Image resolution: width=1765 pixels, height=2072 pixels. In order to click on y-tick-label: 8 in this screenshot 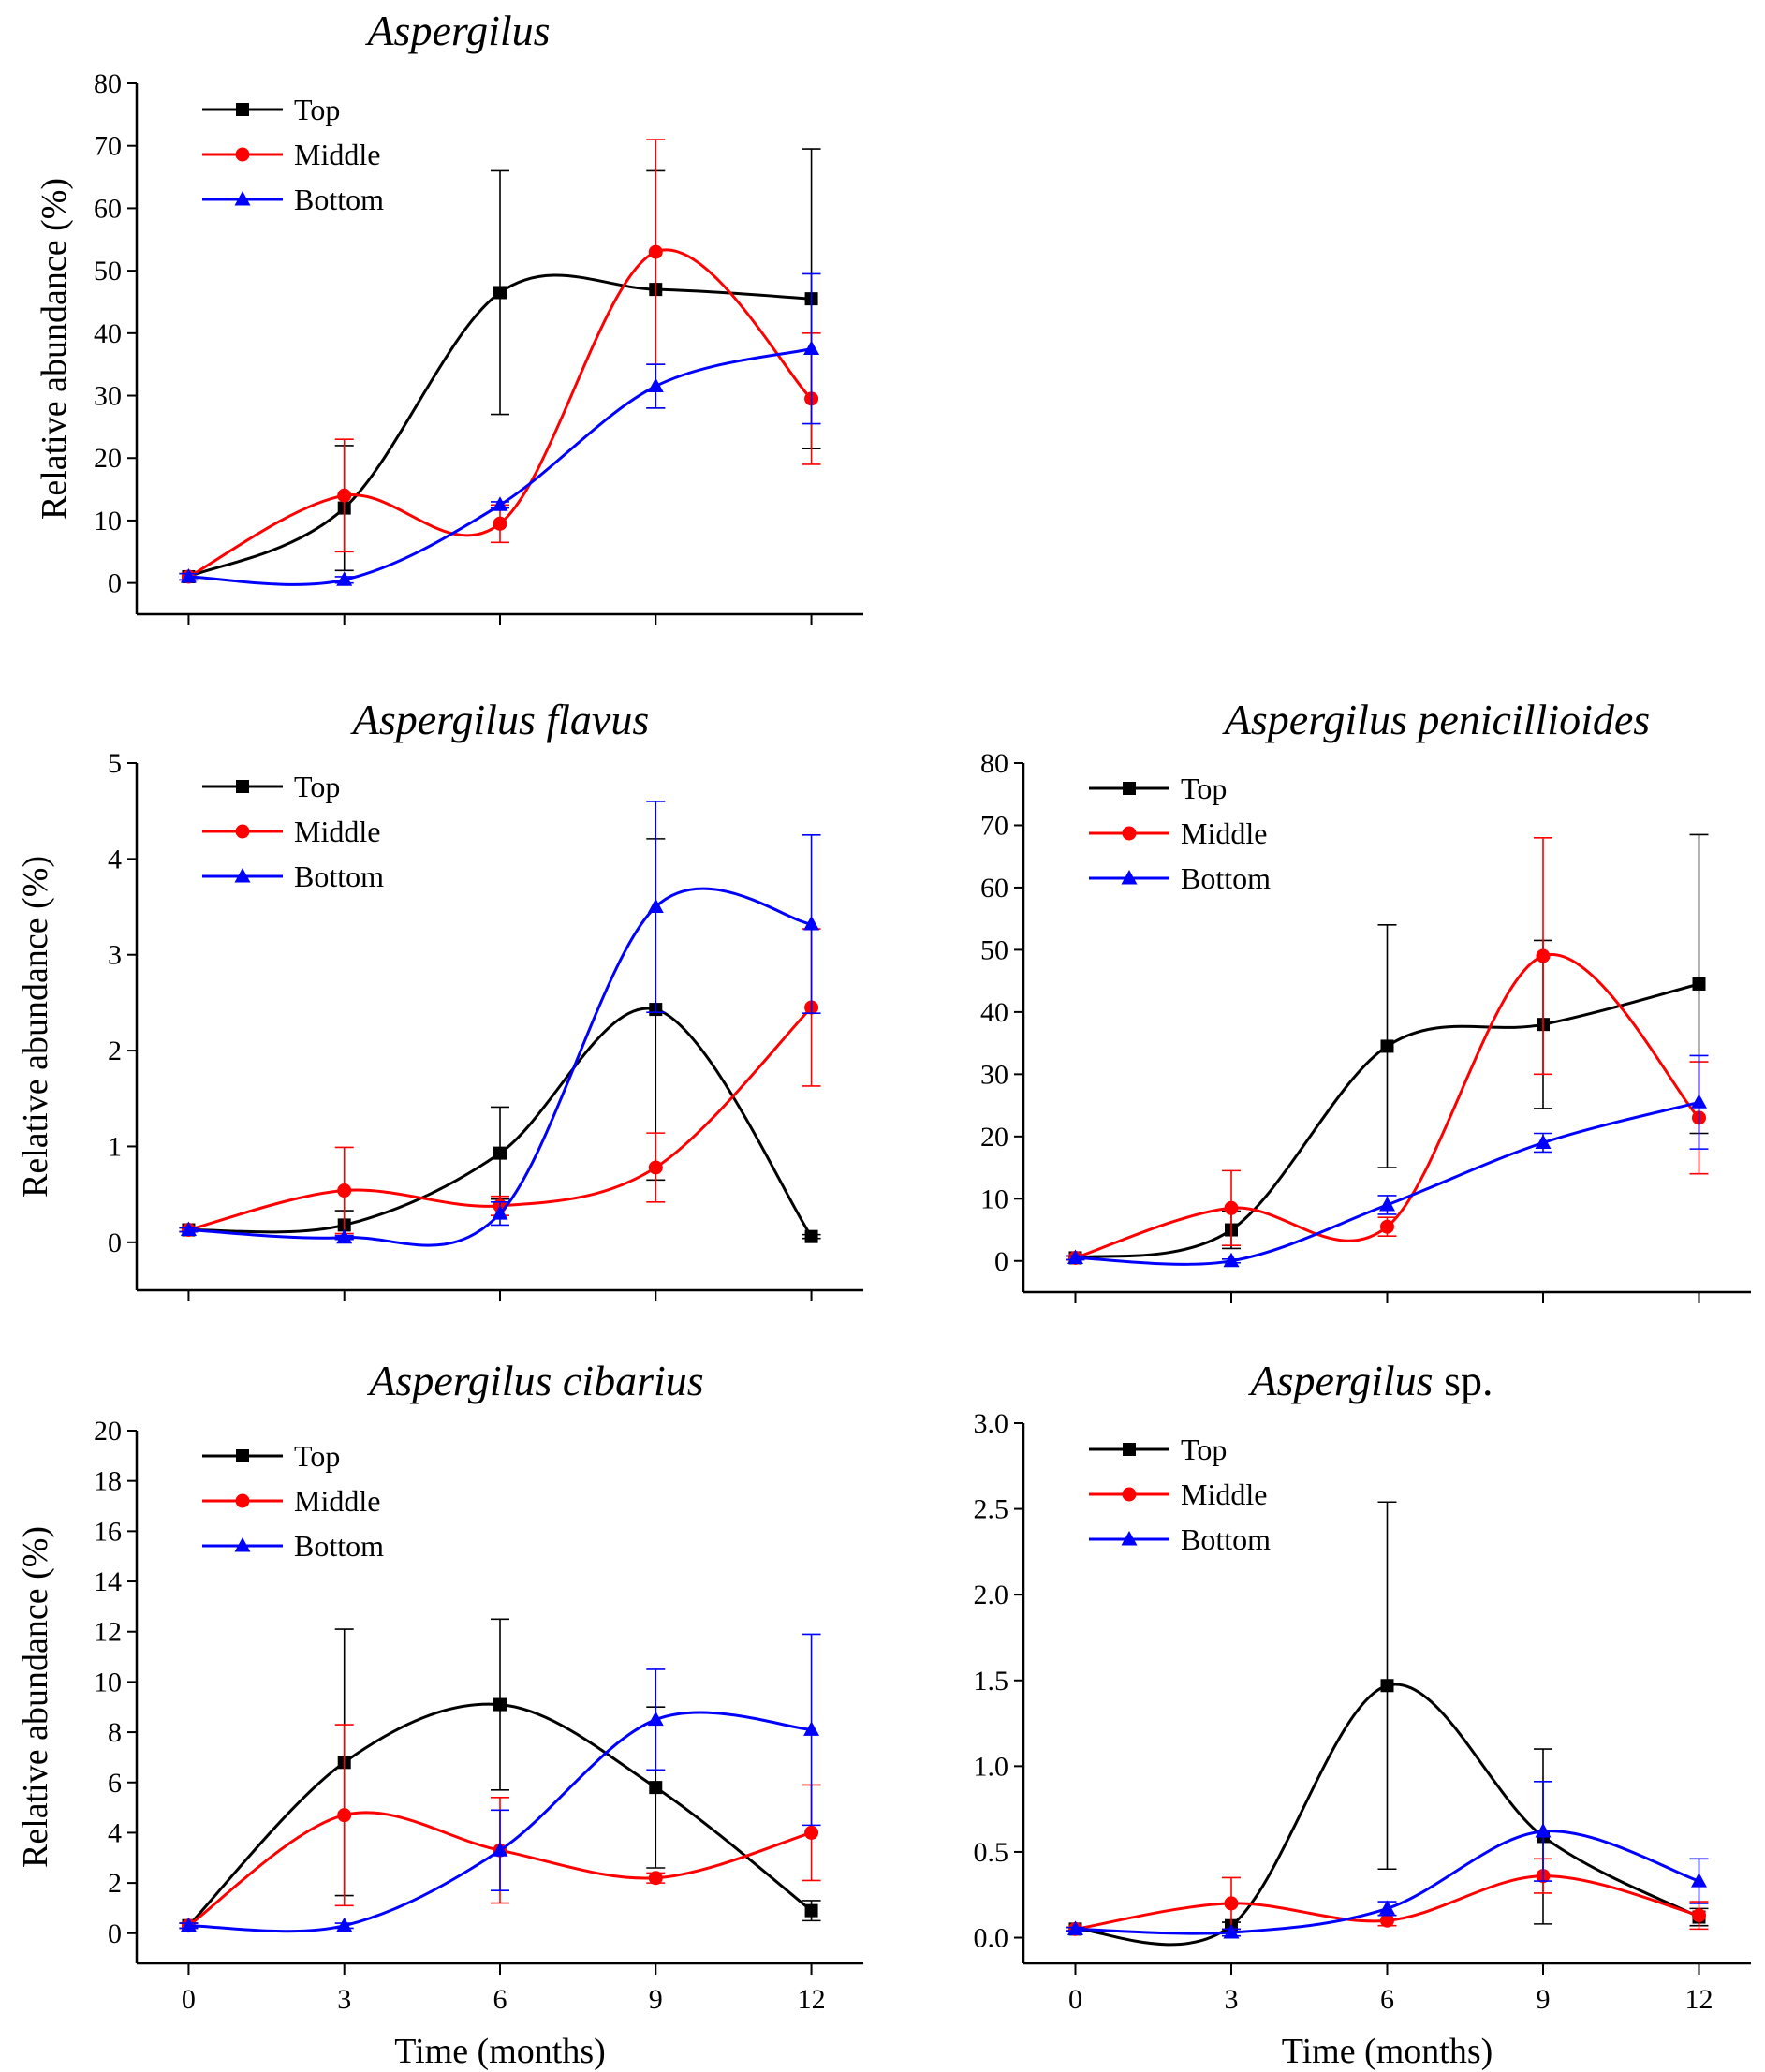, I will do `click(115, 1732)`.